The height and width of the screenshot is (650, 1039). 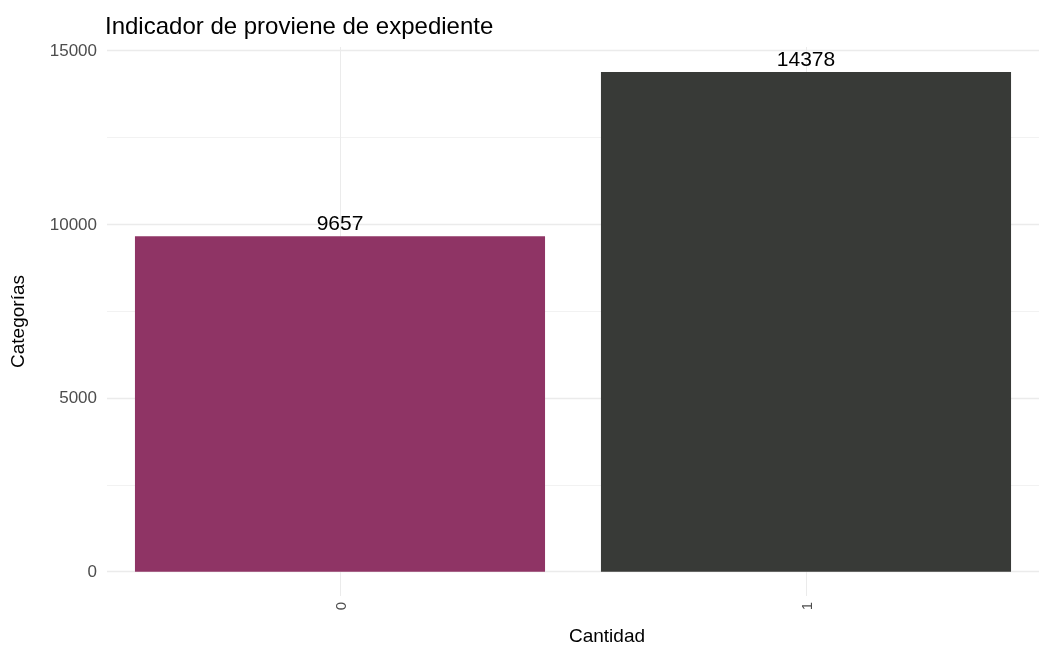 What do you see at coordinates (340, 223) in the screenshot?
I see `data-label: 9657` at bounding box center [340, 223].